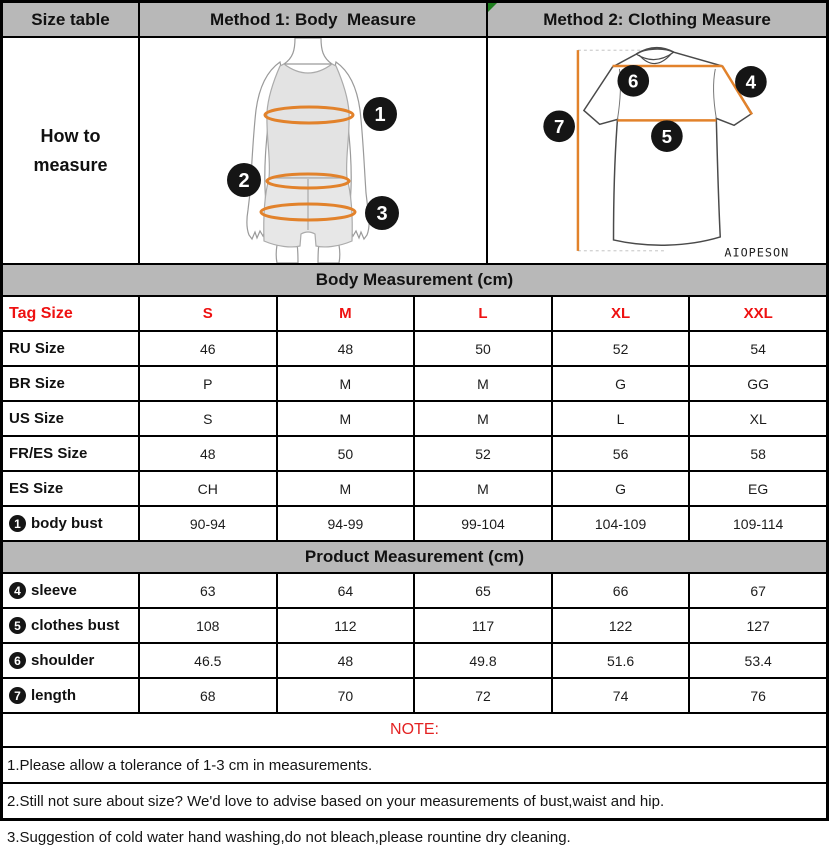  What do you see at coordinates (71, 453) in the screenshot?
I see `row-label: FR/ES Size` at bounding box center [71, 453].